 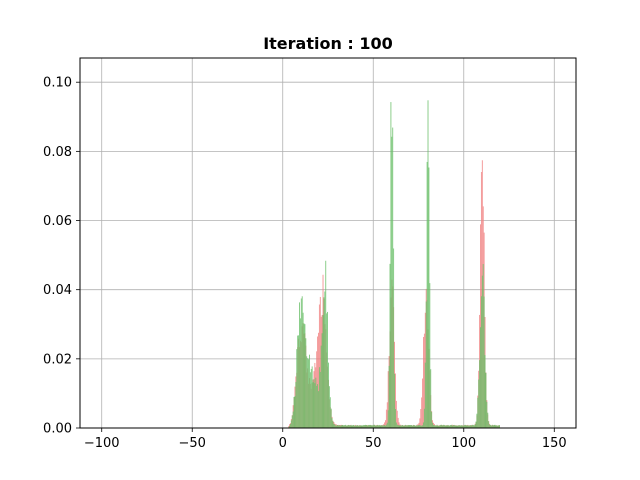 What do you see at coordinates (554, 443) in the screenshot?
I see `x-tick-label: 150` at bounding box center [554, 443].